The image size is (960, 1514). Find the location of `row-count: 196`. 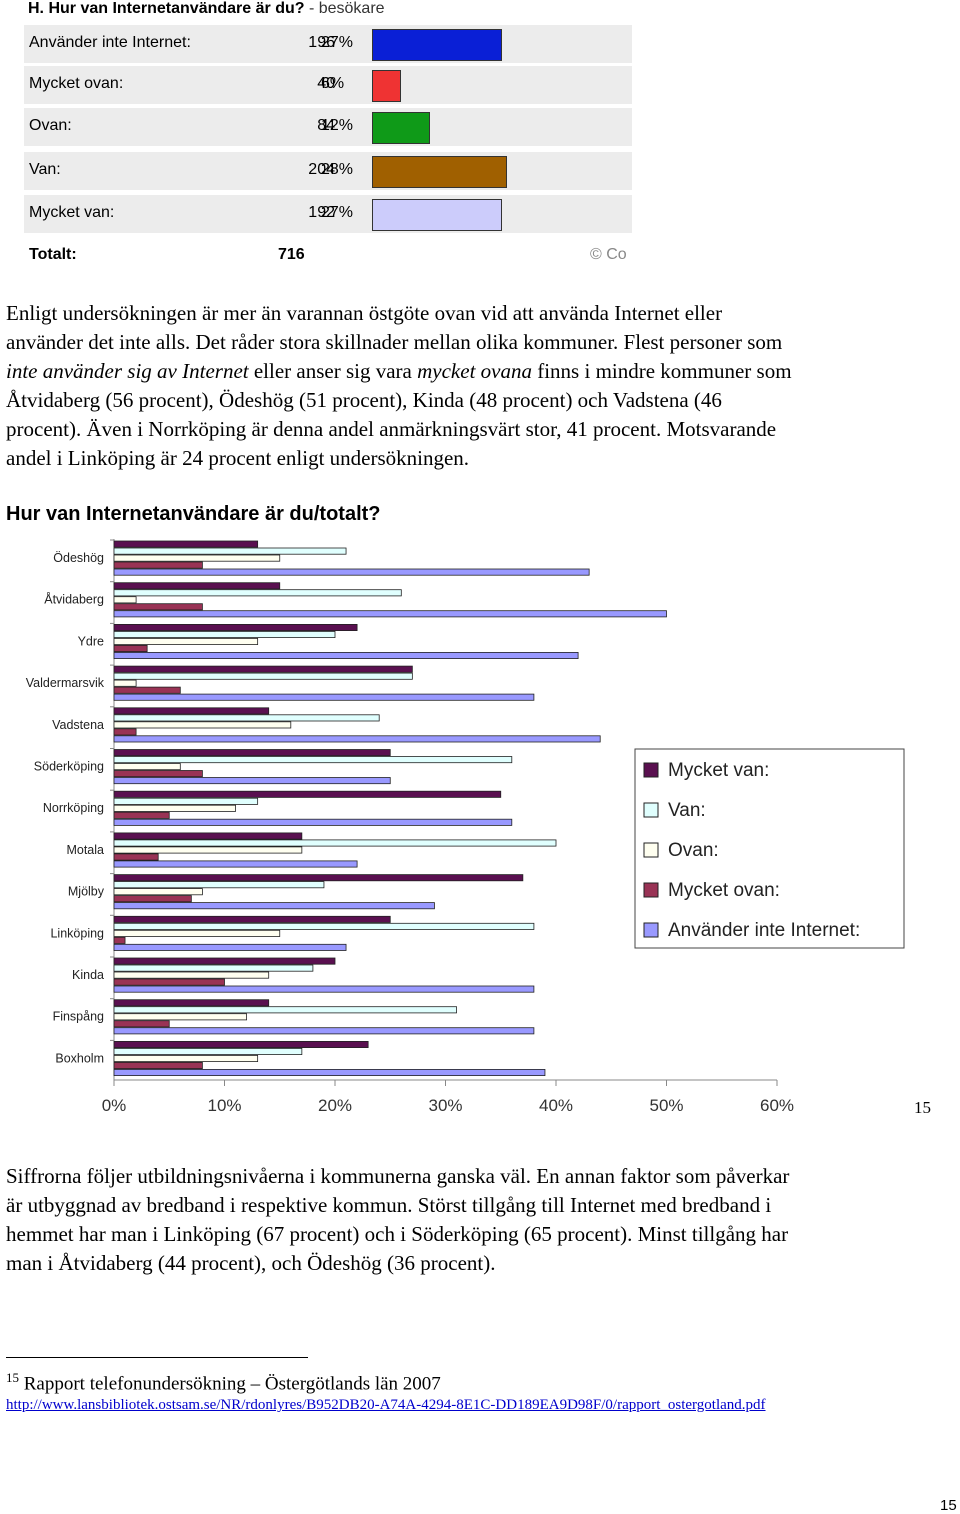

row-count: 196 is located at coordinates (321, 42).